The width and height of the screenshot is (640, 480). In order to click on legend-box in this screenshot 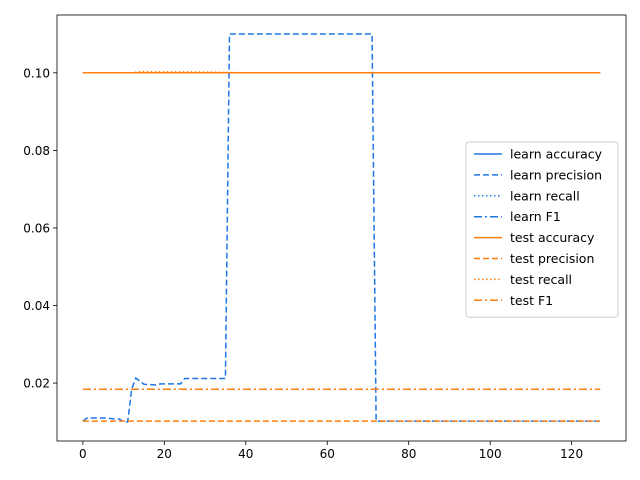, I will do `click(542, 229)`.